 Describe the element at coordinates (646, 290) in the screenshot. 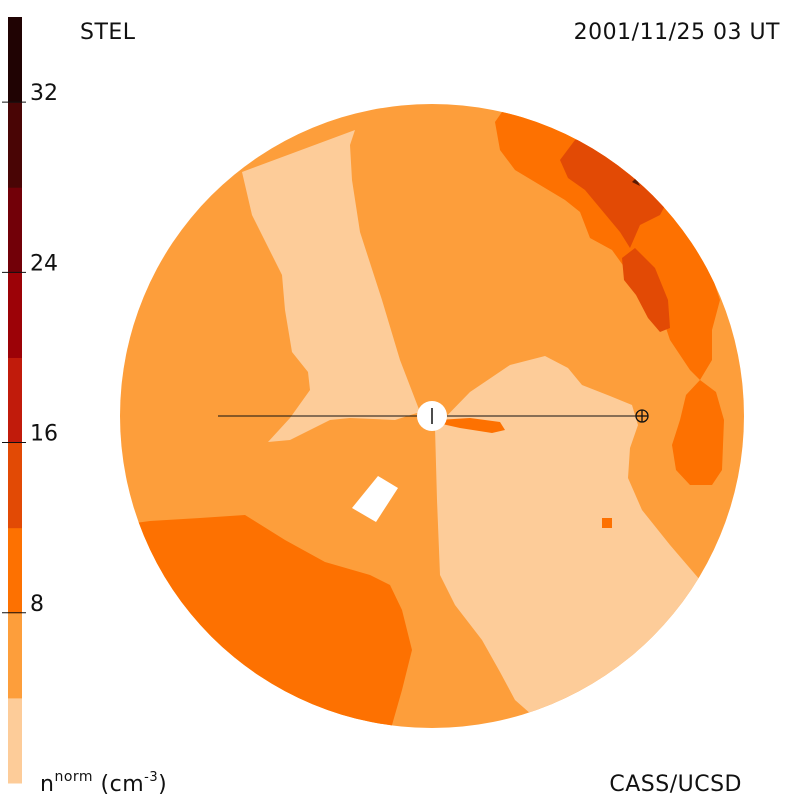

I see `upper-right-core-lower` at that location.